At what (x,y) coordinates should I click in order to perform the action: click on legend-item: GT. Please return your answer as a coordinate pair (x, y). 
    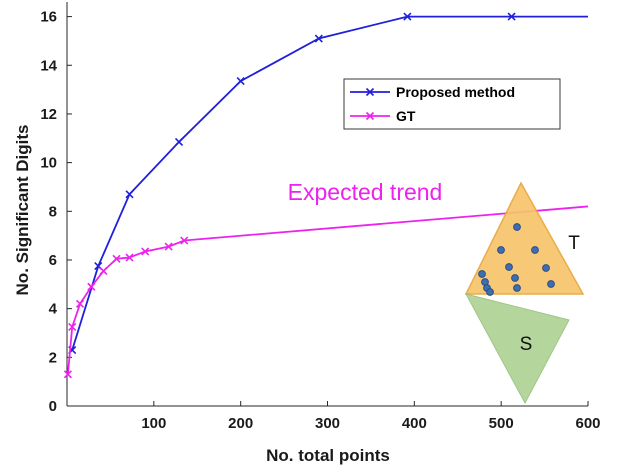
    Looking at the image, I should click on (383, 116).